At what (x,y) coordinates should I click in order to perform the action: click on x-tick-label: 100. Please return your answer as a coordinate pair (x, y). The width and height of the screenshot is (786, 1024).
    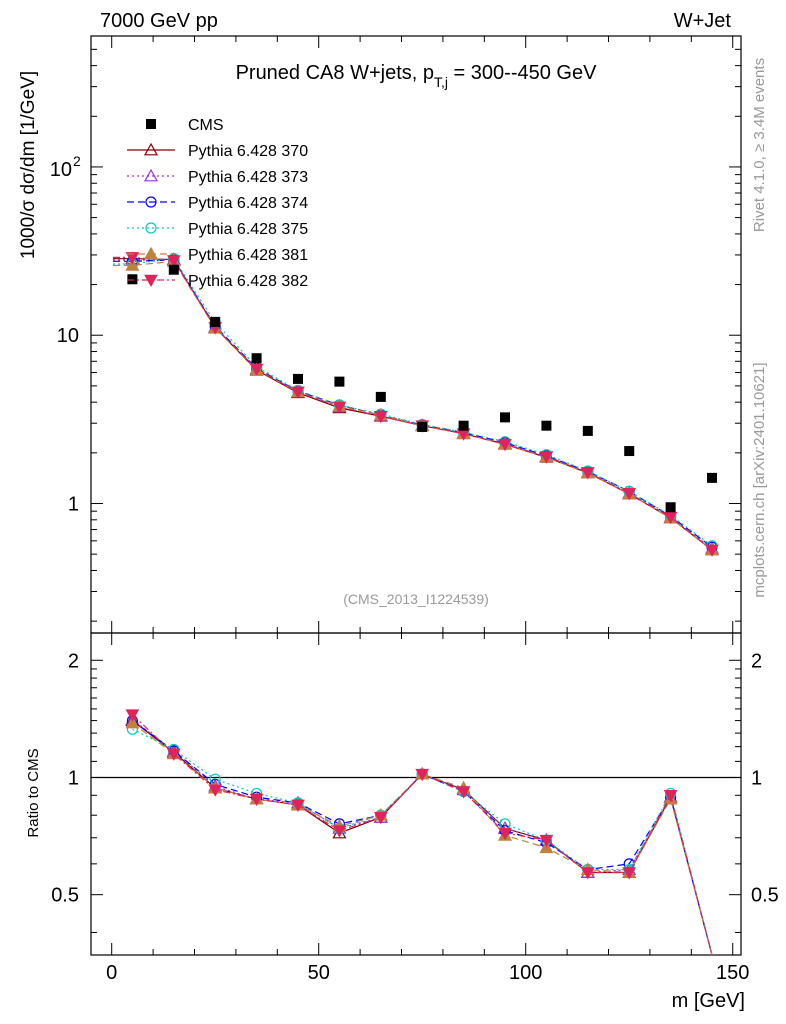
    Looking at the image, I should click on (525, 973).